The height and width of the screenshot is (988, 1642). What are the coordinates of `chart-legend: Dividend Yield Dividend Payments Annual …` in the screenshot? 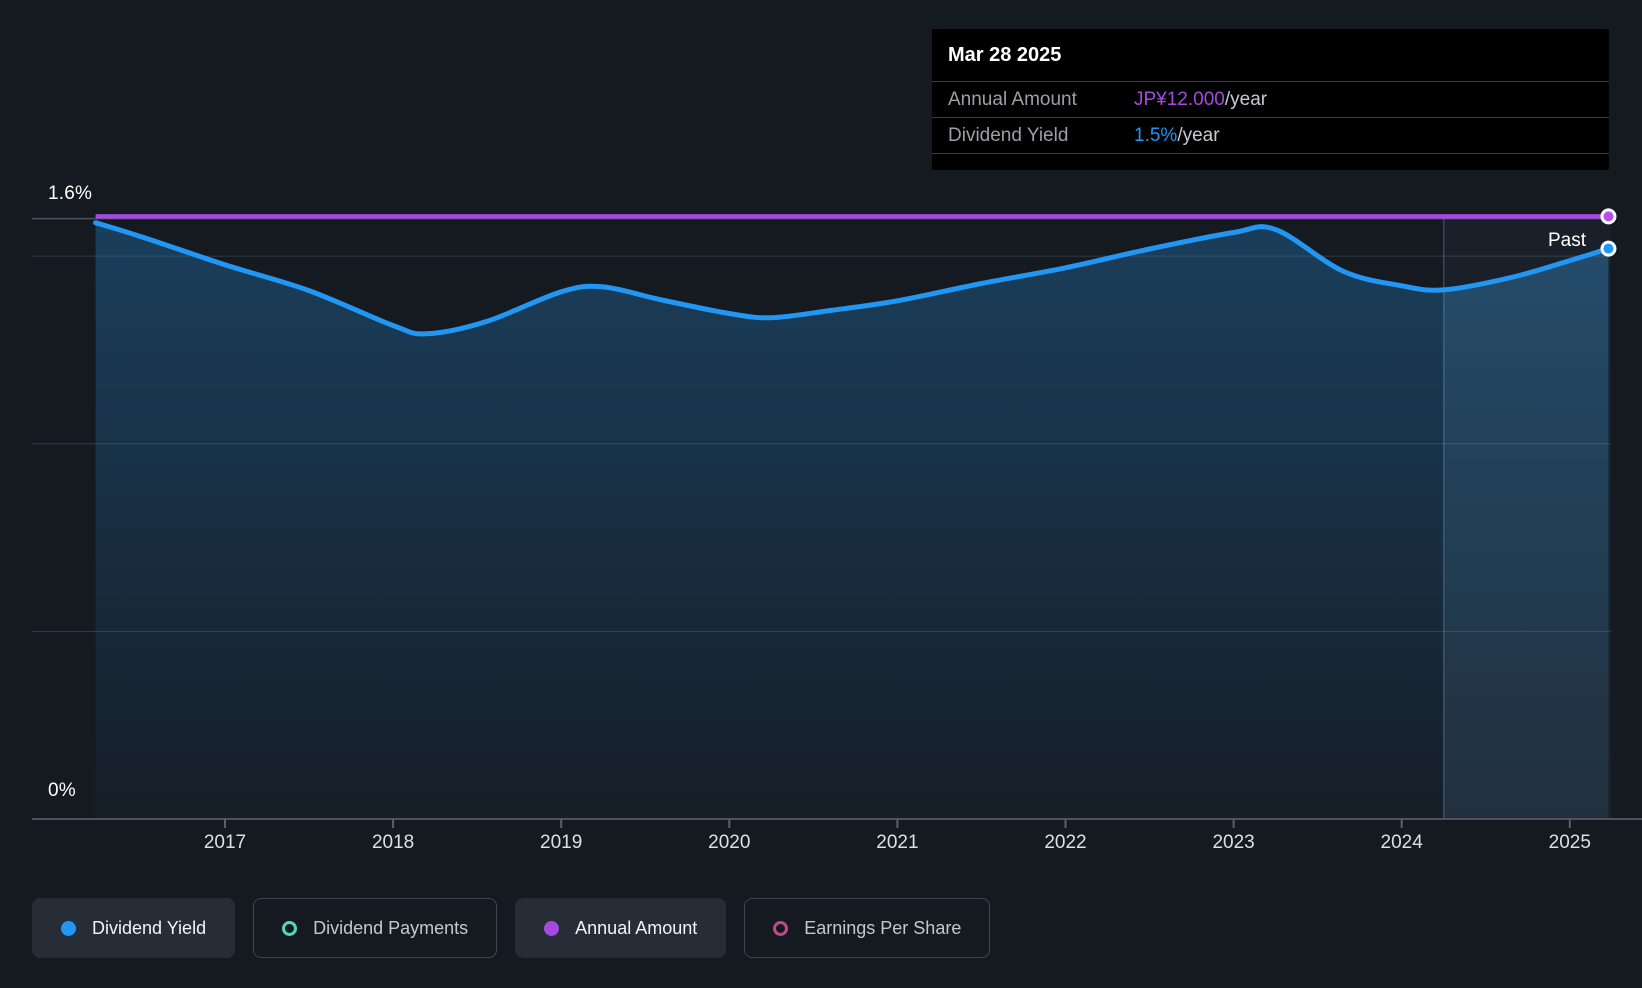 It's located at (511, 928).